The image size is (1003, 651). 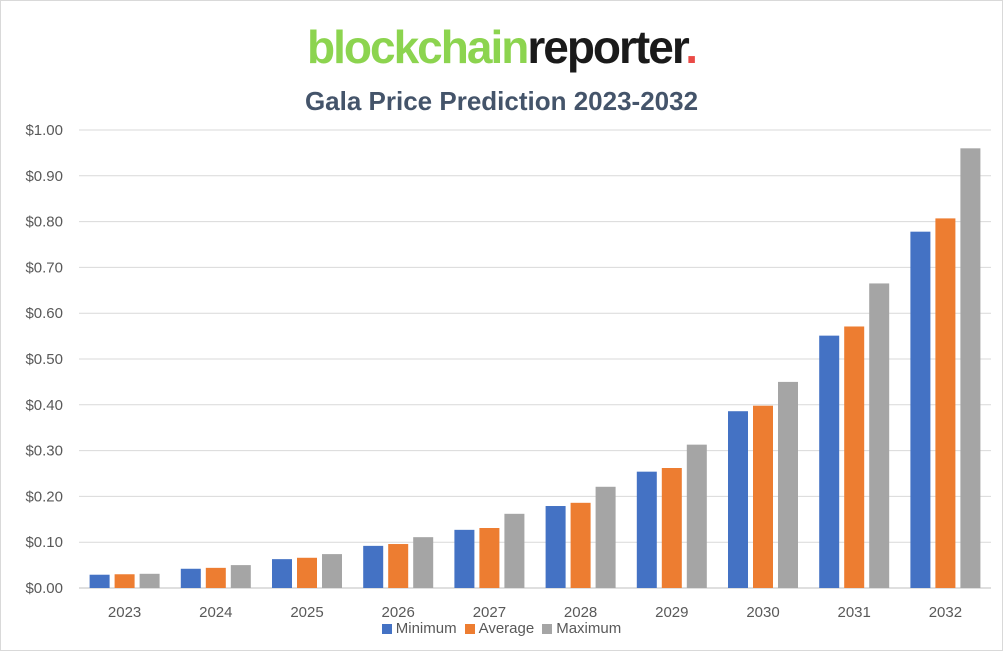 What do you see at coordinates (149, 580) in the screenshot?
I see `bar-maximum-2023` at bounding box center [149, 580].